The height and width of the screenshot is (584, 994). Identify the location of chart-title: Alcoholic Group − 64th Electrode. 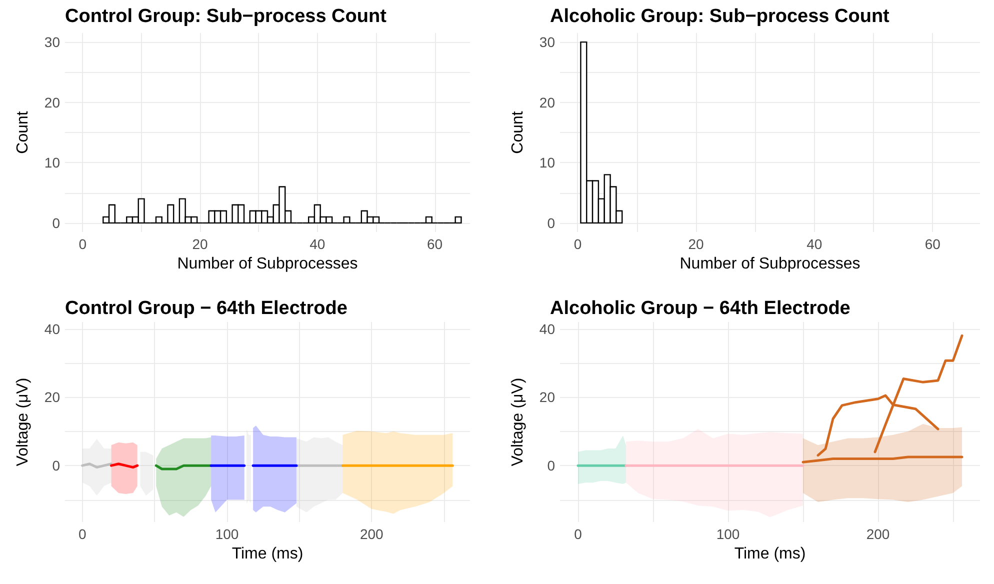
(700, 308).